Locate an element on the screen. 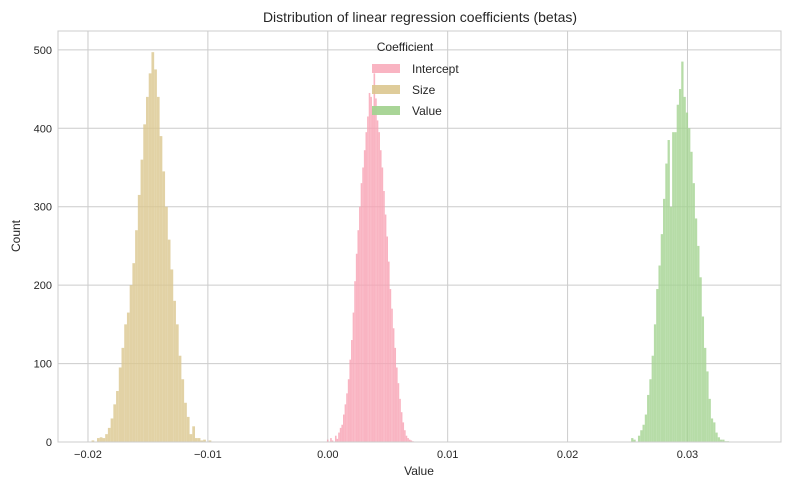 This screenshot has width=790, height=490. x-axis-label: Value is located at coordinates (419, 471).